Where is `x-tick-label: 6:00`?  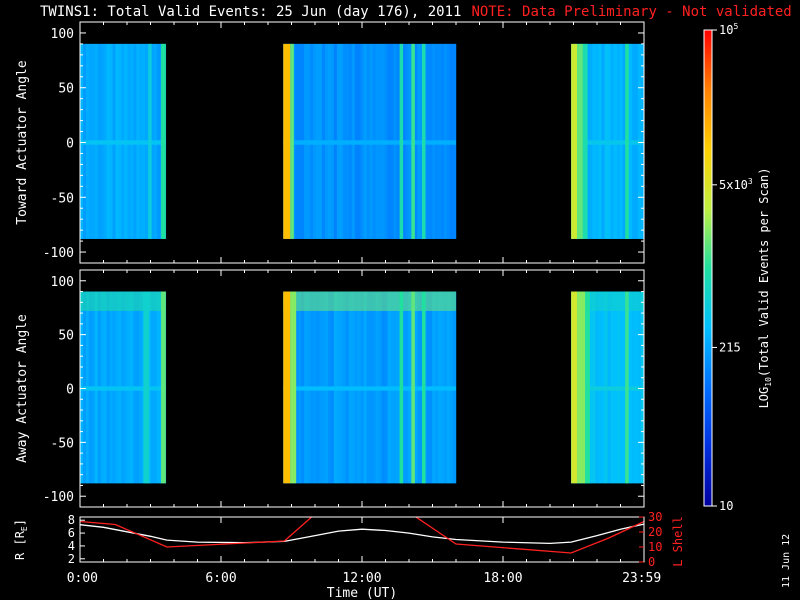
x-tick-label: 6:00 is located at coordinates (220, 578).